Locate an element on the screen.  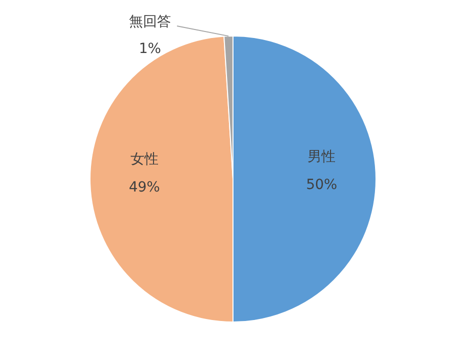
slice-label: 無回答 is located at coordinates (150, 22).